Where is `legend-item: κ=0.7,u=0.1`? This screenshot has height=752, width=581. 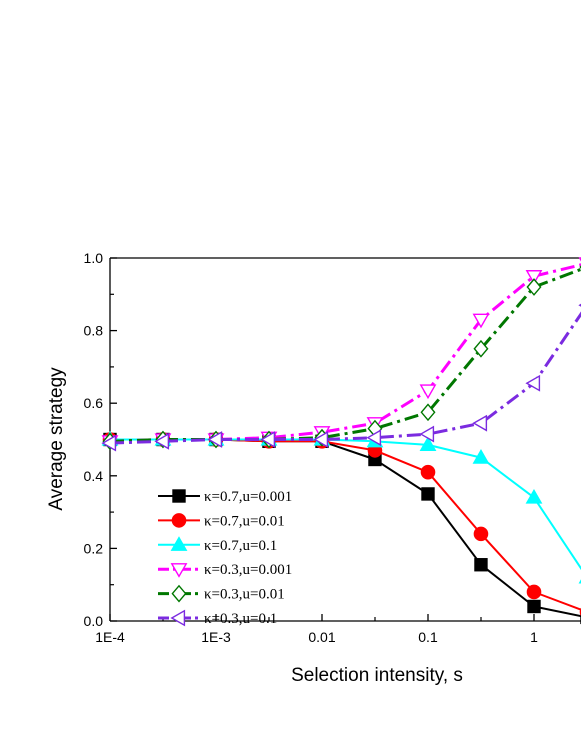
legend-item: κ=0.7,u=0.1 is located at coordinates (217, 545).